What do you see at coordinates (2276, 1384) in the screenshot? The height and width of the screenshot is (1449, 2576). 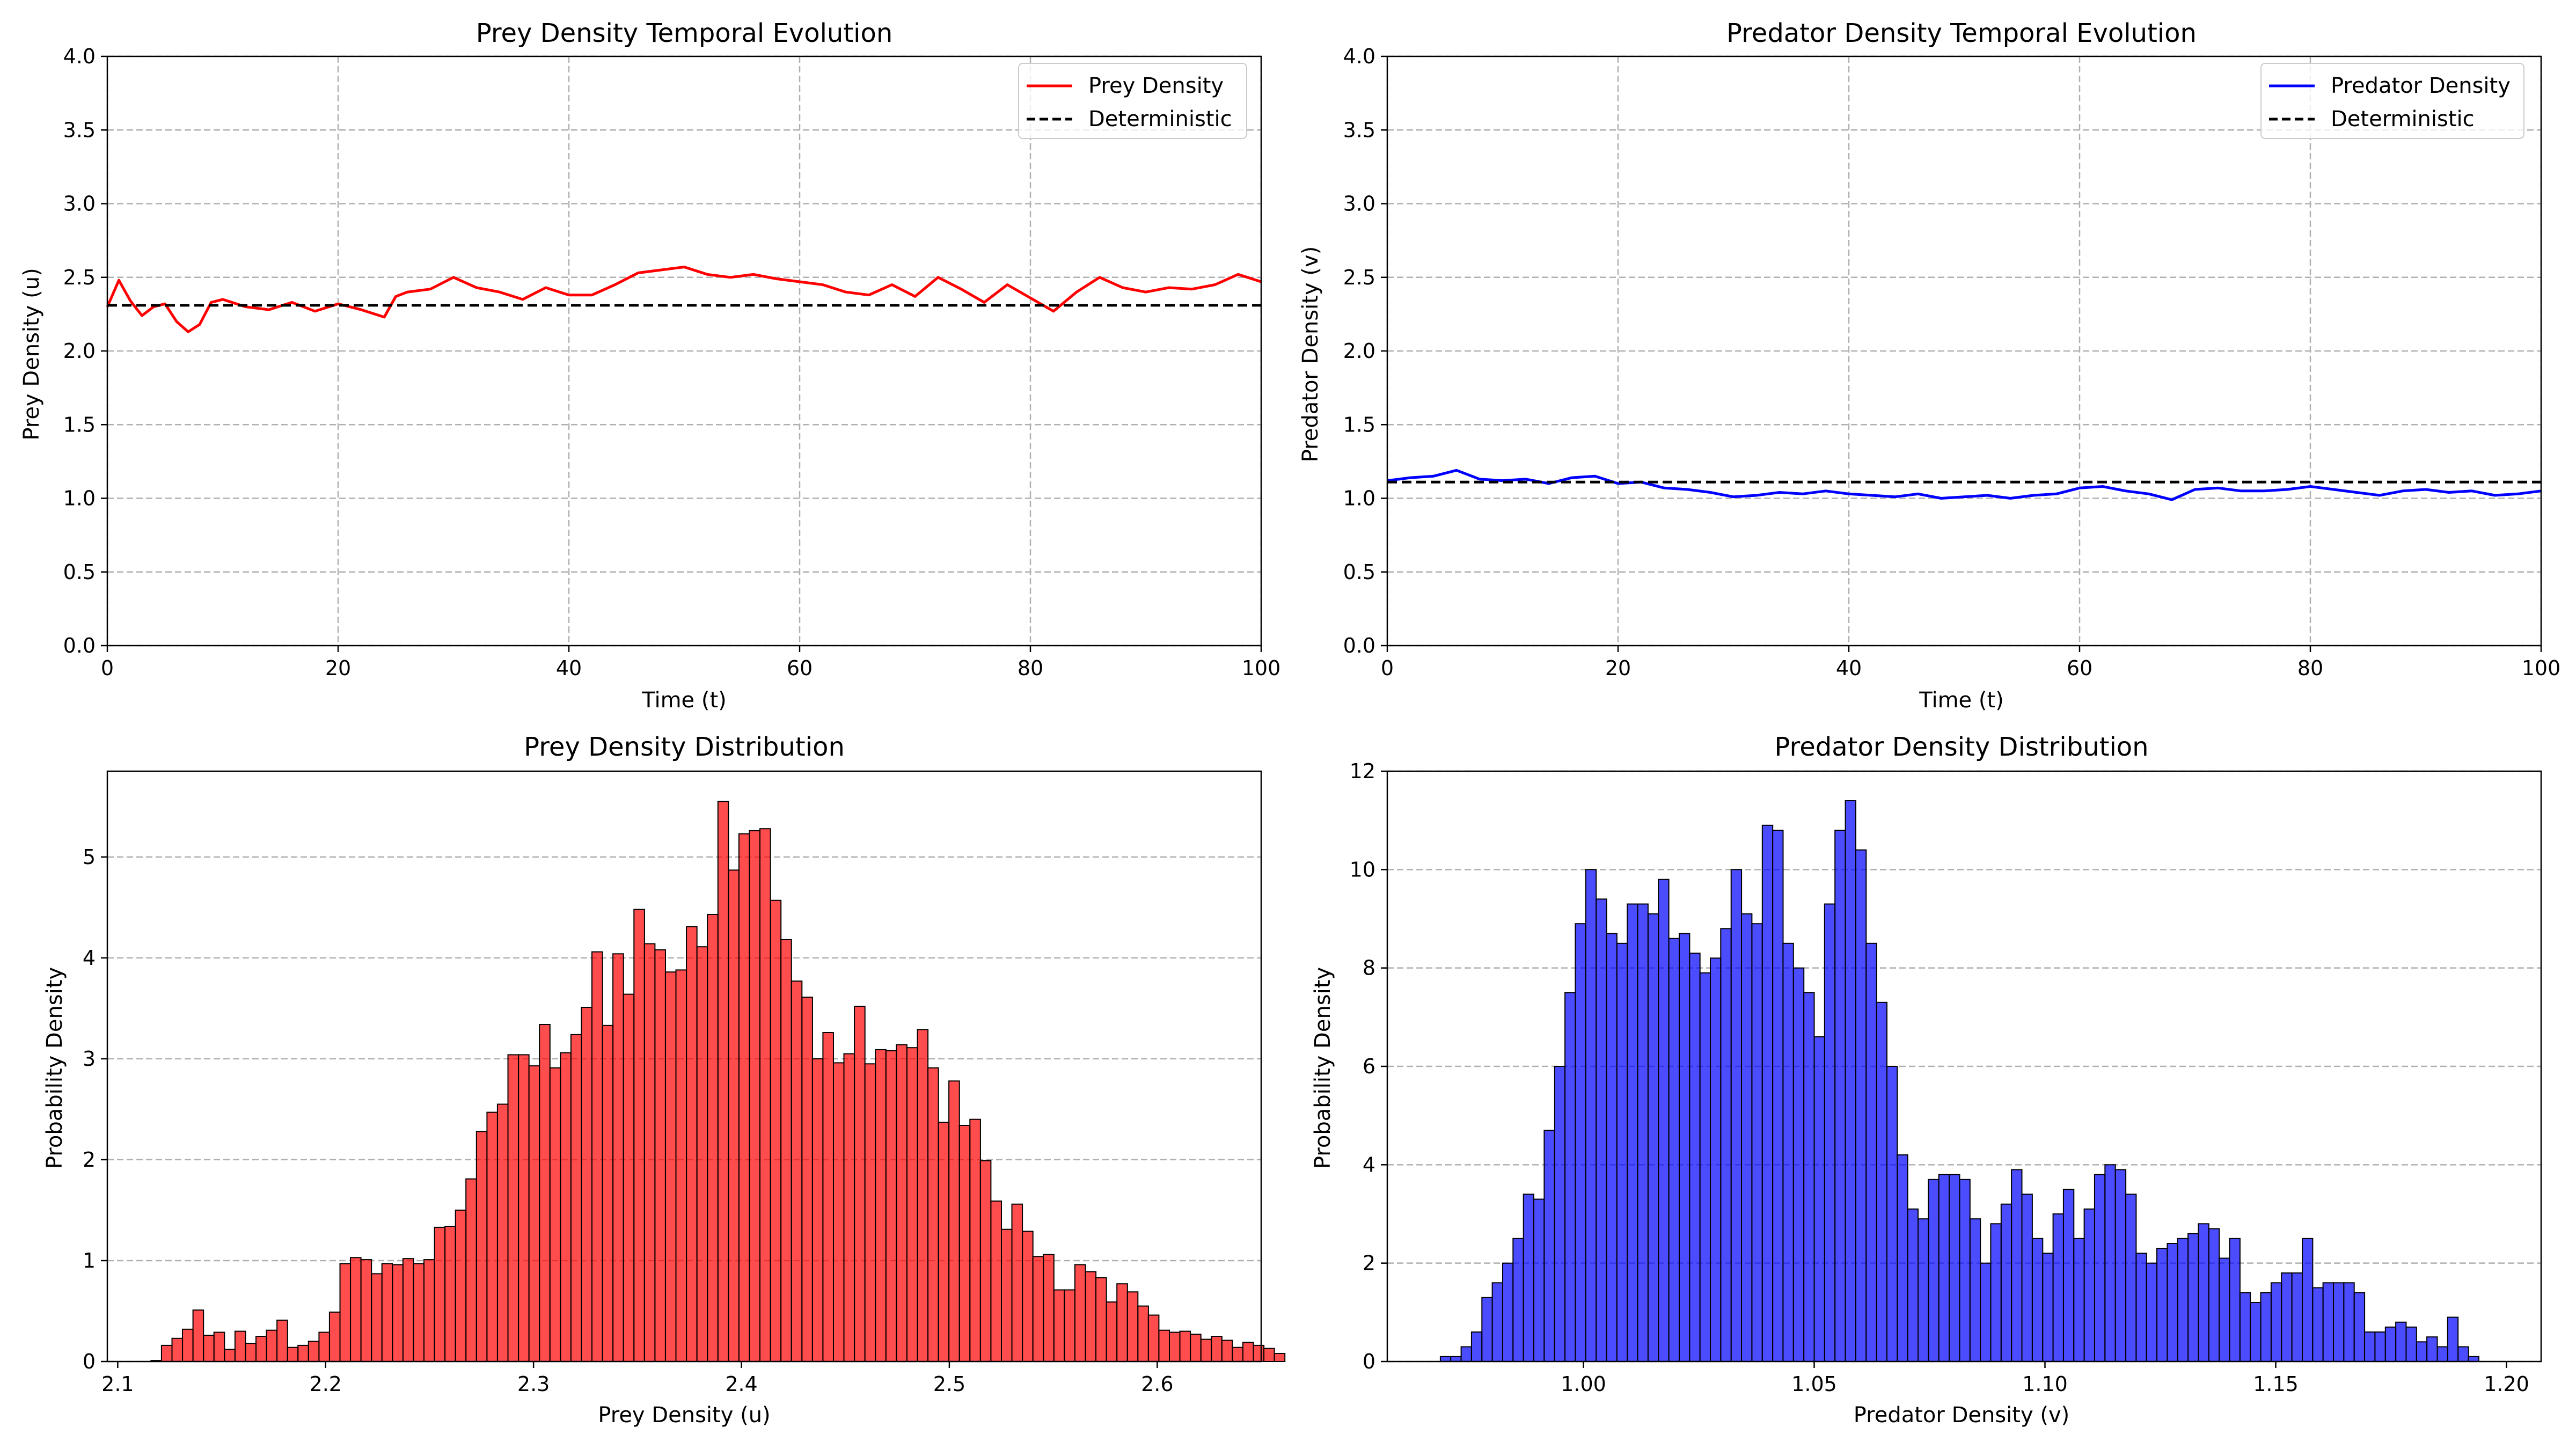 I see `x-tick-label: 1.15` at bounding box center [2276, 1384].